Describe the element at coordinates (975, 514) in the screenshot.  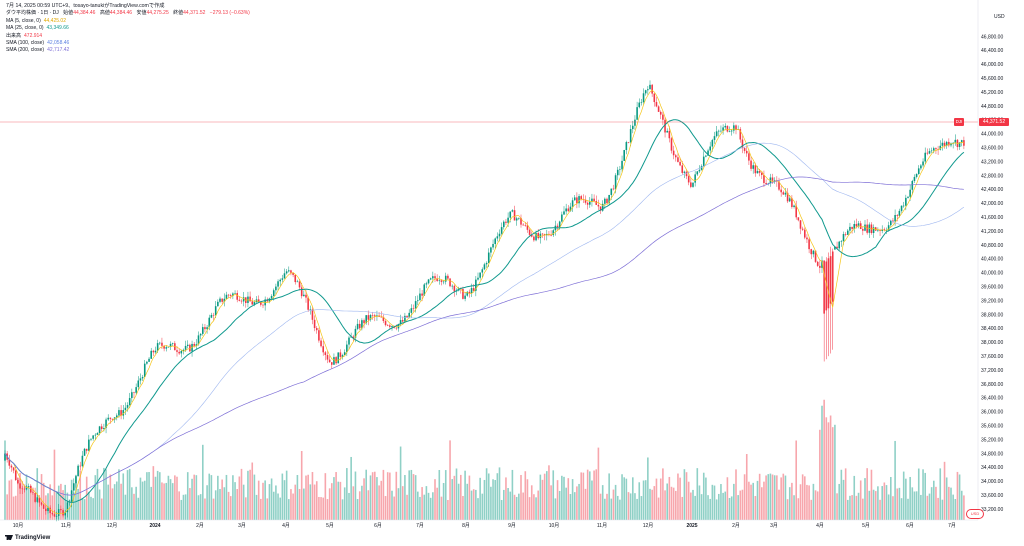
I see `currency-button: USD` at that location.